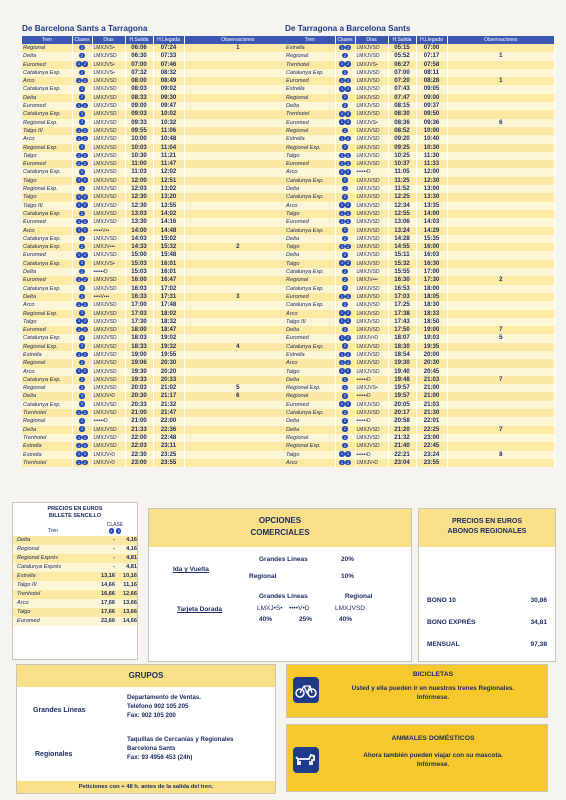  What do you see at coordinates (402, 371) in the screenshot?
I see `departure-time: 19:40` at bounding box center [402, 371].